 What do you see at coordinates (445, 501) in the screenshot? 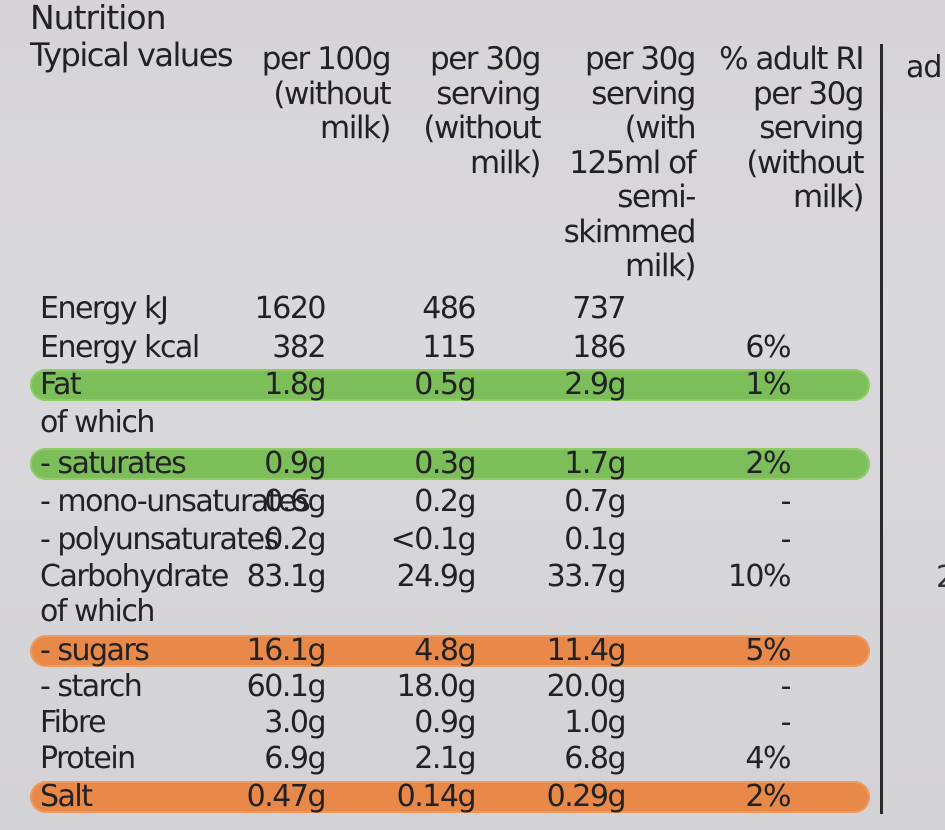
I see `row-value-per-30g: 0.2g` at bounding box center [445, 501].